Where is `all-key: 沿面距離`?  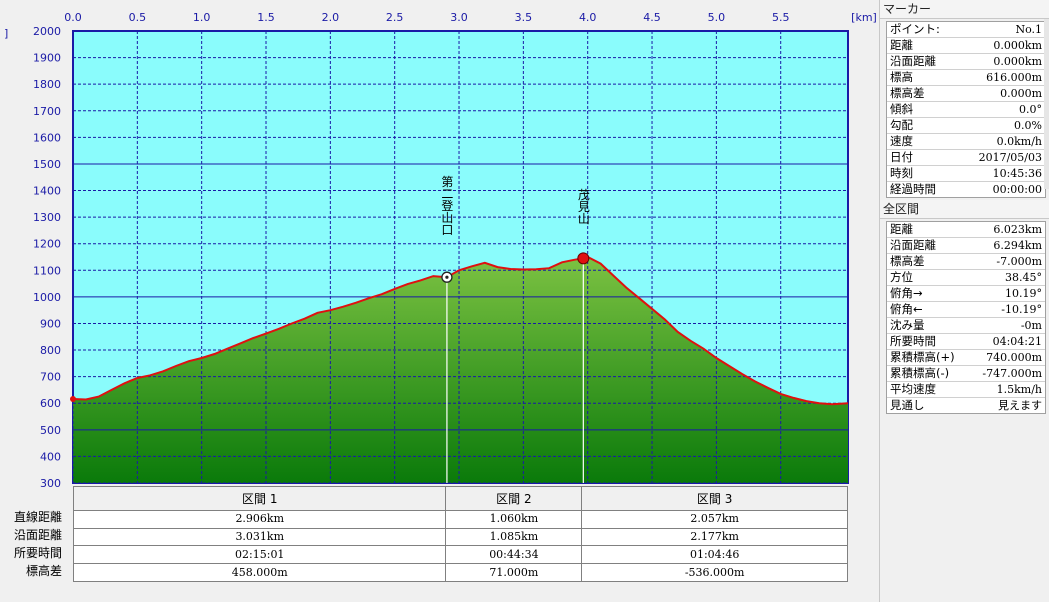
all-key: 沿面距離 is located at coordinates (913, 245).